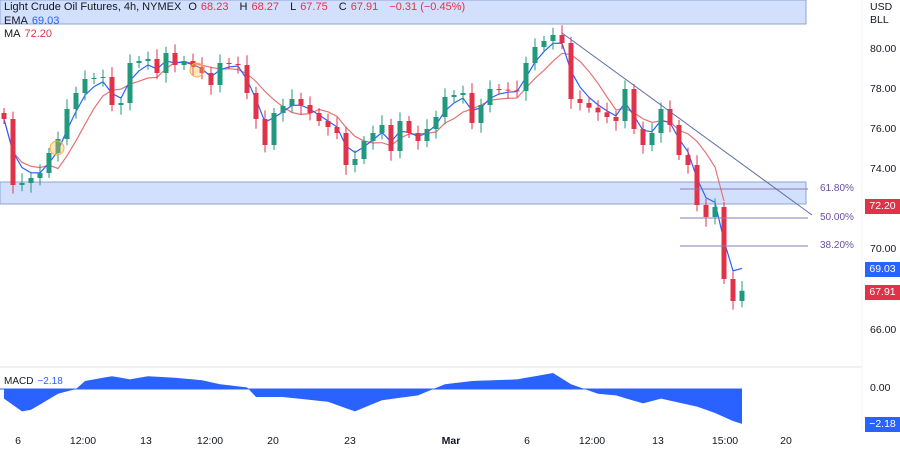  What do you see at coordinates (364, 7) in the screenshot?
I see `close-value: 67.91` at bounding box center [364, 7].